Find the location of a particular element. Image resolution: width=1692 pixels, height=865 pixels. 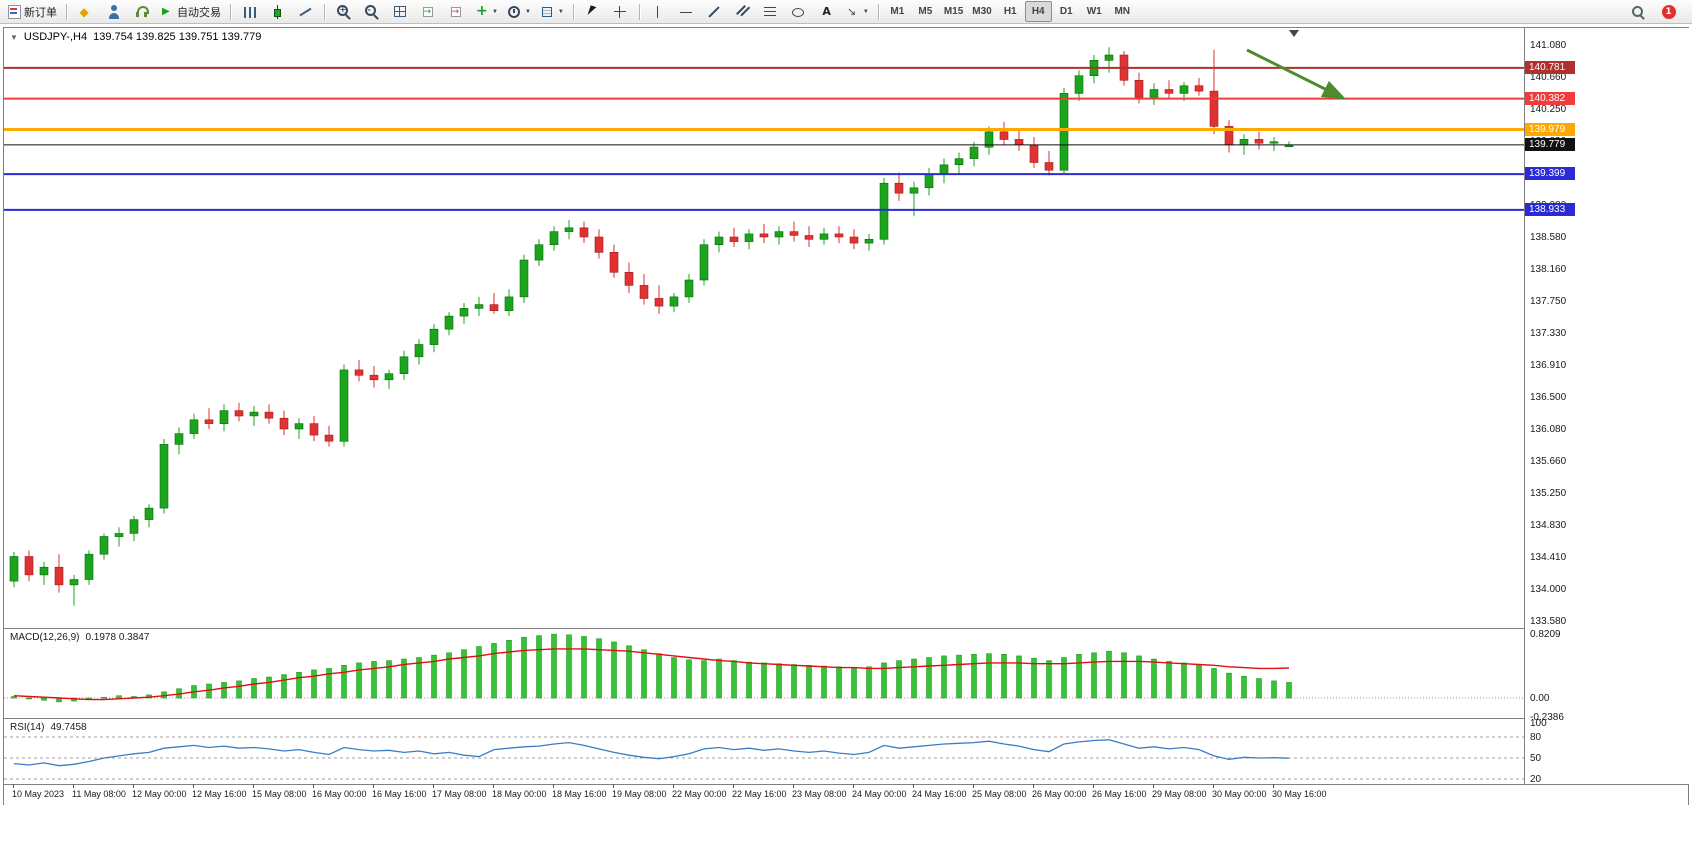

timeframe-m5: M5 is located at coordinates (925, 11).